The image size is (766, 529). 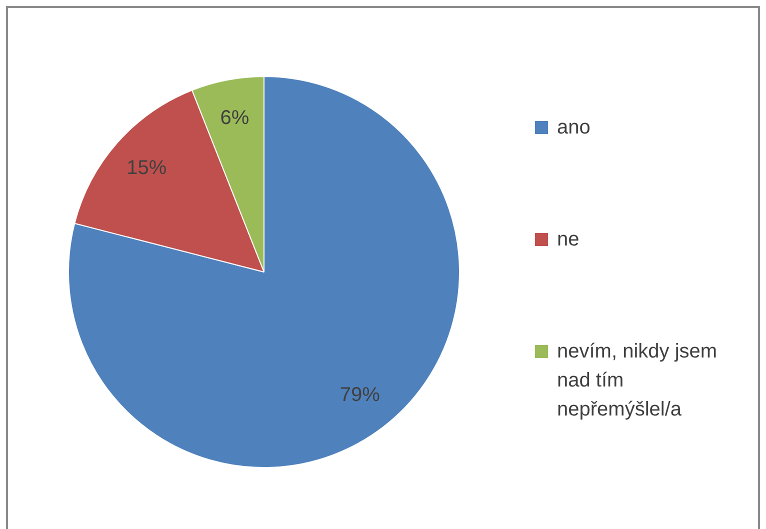 I want to click on data-label: 79%, so click(x=360, y=395).